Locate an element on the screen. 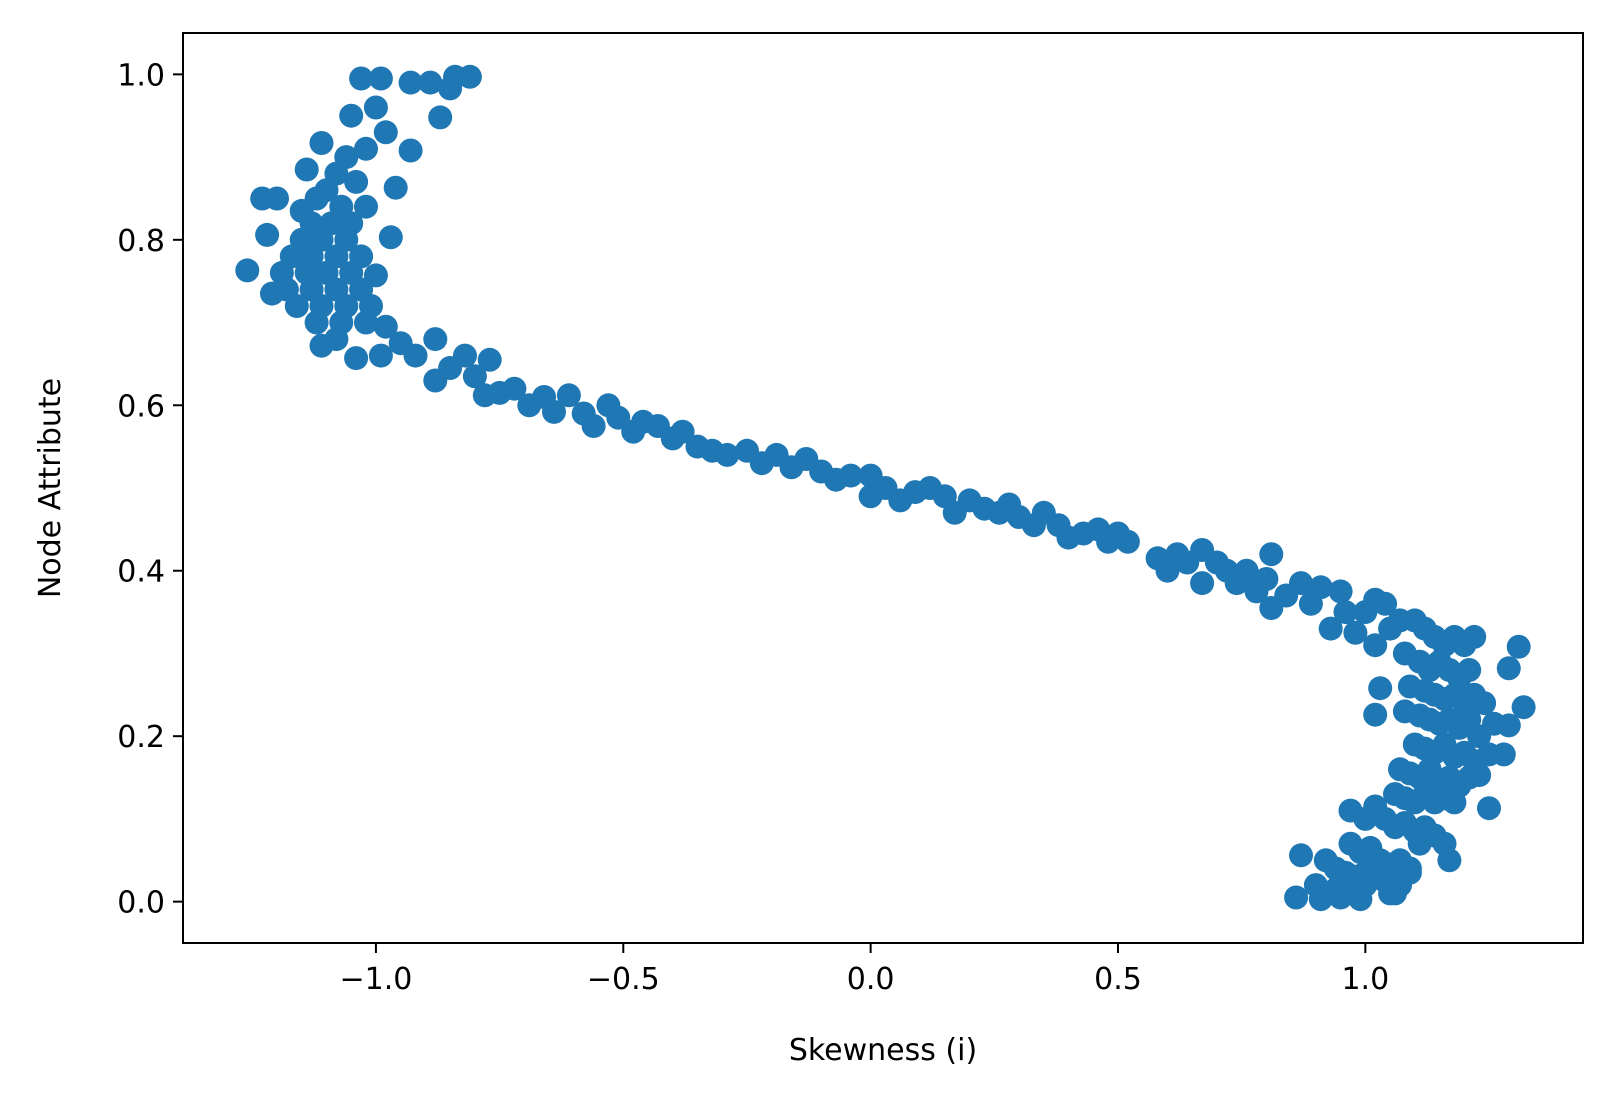  y-tick-label: 0.2 is located at coordinates (141, 737).